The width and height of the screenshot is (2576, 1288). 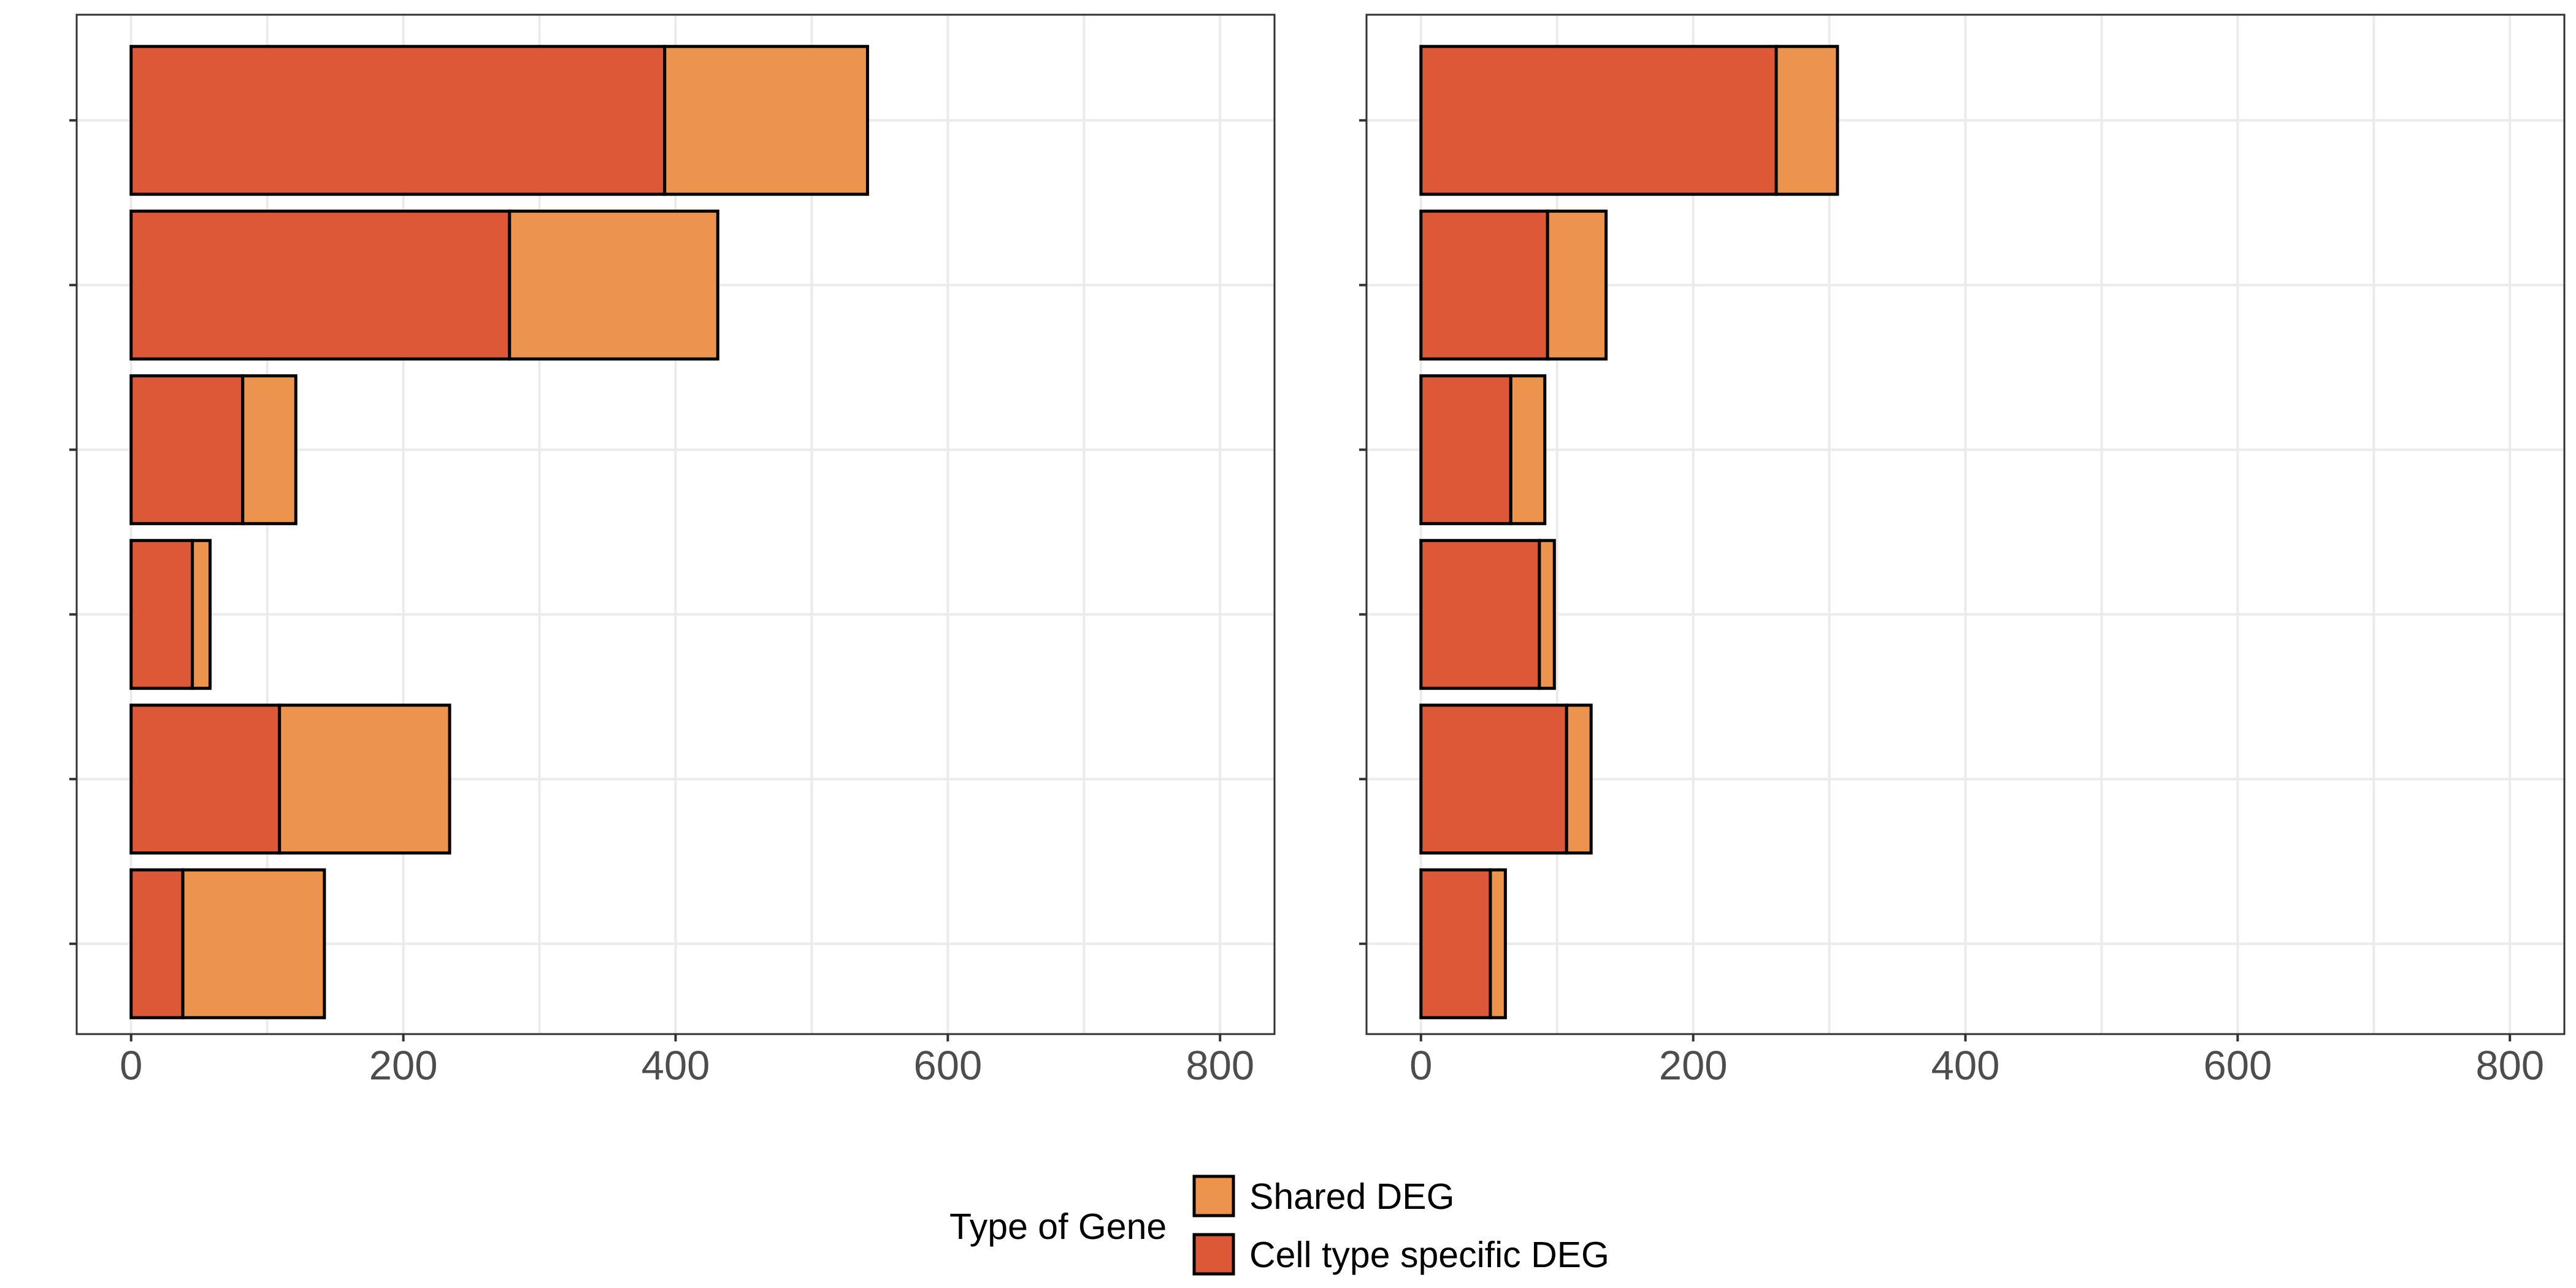 What do you see at coordinates (1213, 1196) in the screenshot?
I see `legend-swatch-shared-deg` at bounding box center [1213, 1196].